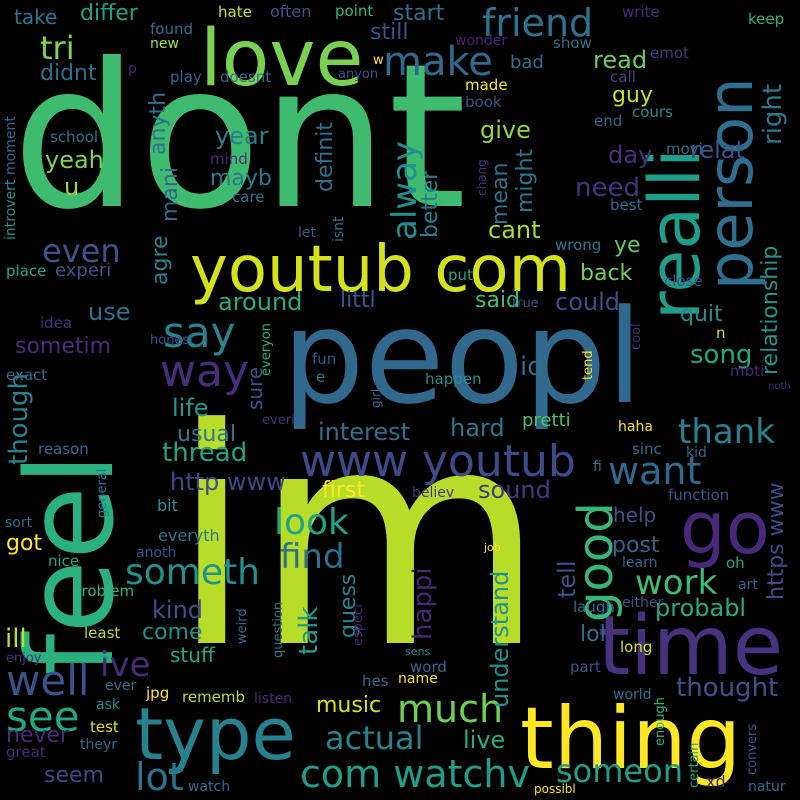 This screenshot has width=800, height=800. What do you see at coordinates (16, 639) in the screenshot?
I see `word-ill: ill` at bounding box center [16, 639].